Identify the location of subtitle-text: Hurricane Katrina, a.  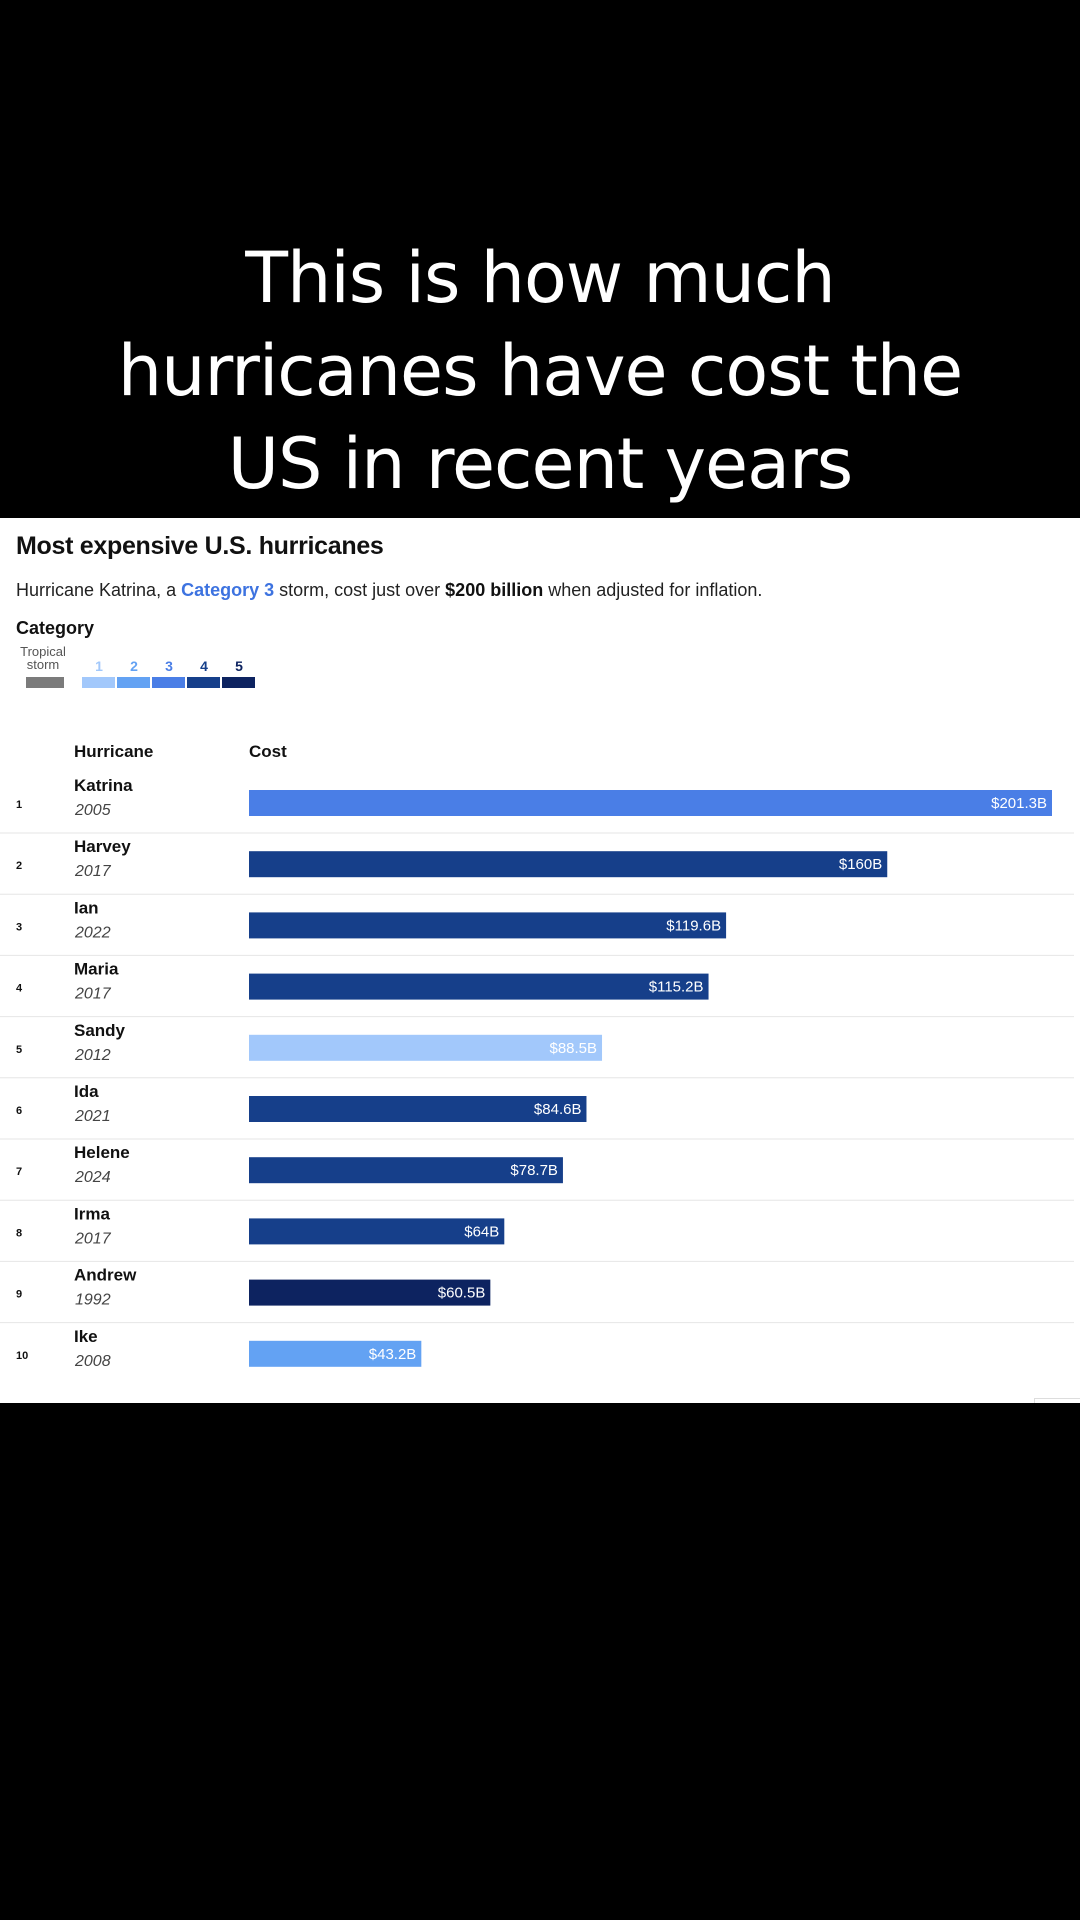
(99, 590).